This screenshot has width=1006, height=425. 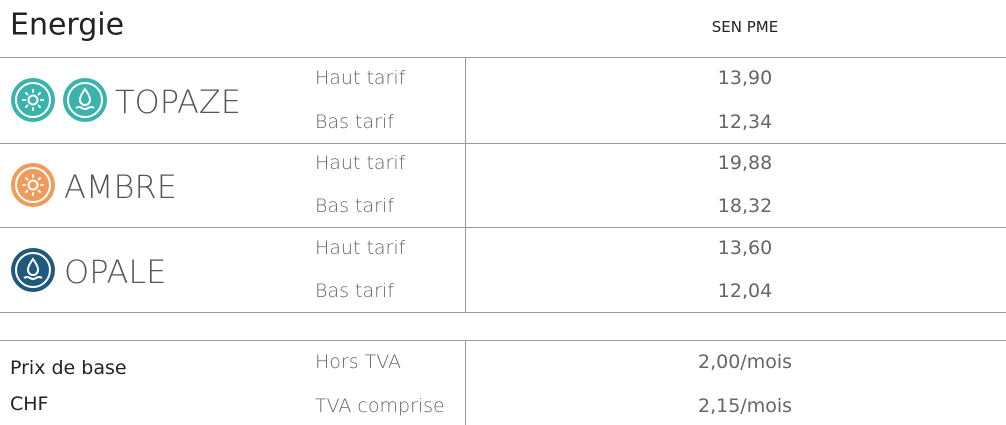 I want to click on base-value: 2,15/mois, so click(x=745, y=406).